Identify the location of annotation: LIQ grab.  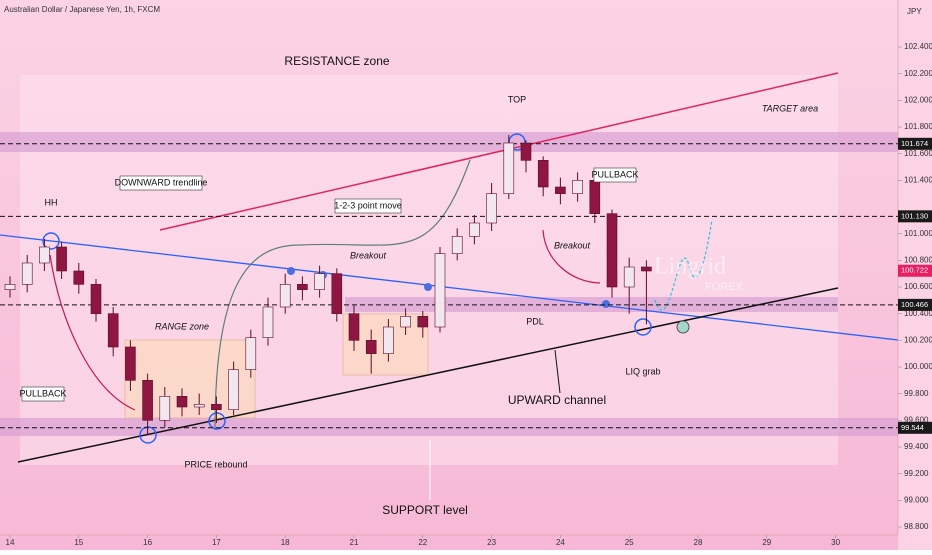
(642, 371).